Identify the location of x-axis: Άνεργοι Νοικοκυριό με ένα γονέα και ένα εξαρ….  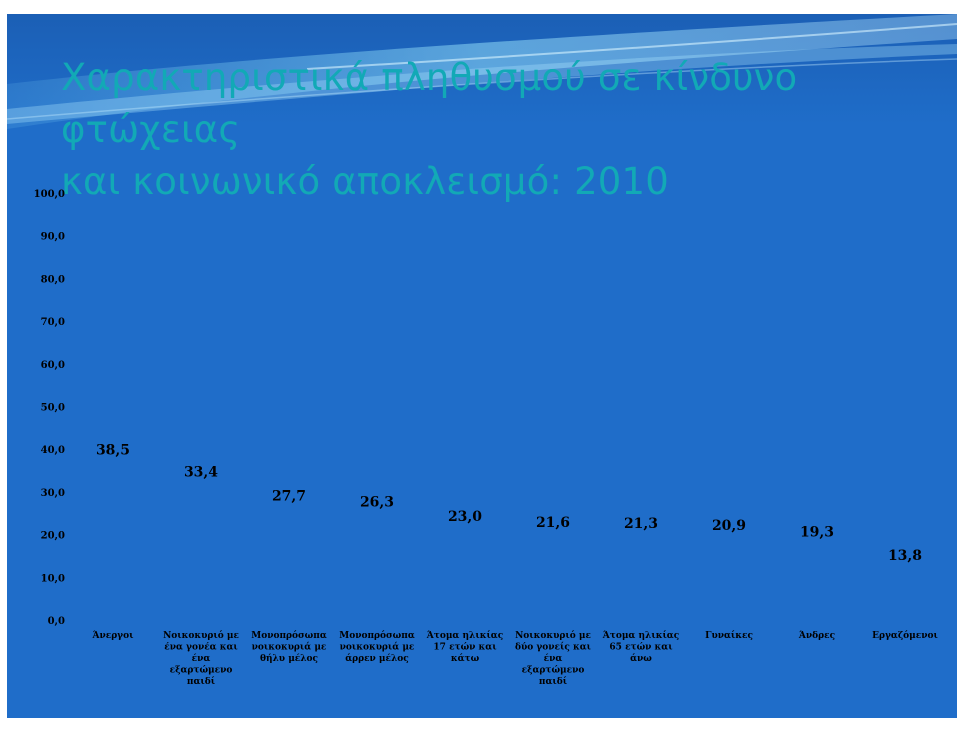
(515, 658).